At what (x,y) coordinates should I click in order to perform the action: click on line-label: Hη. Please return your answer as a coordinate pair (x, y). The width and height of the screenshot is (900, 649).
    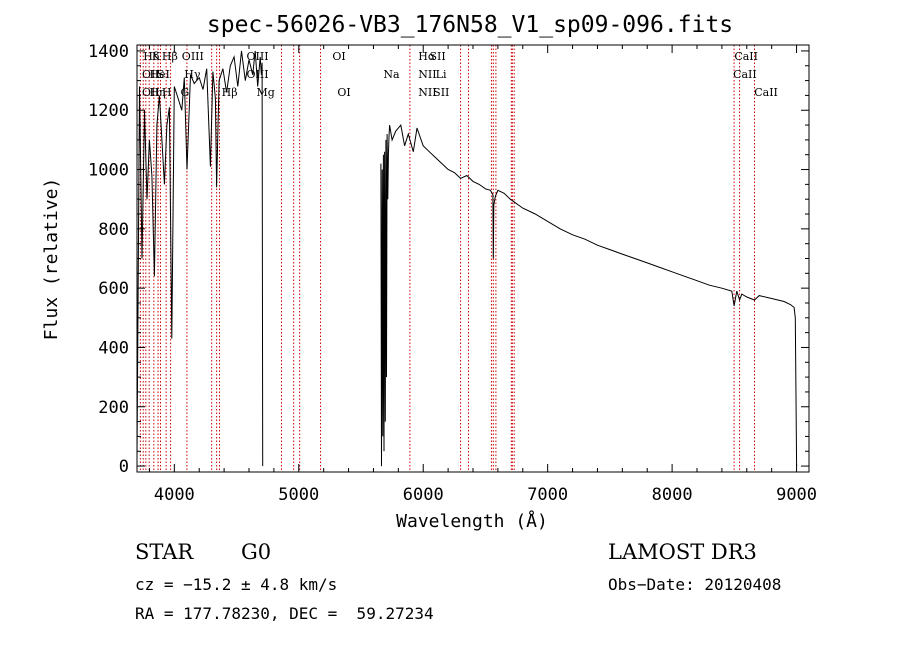
    Looking at the image, I should click on (157, 92).